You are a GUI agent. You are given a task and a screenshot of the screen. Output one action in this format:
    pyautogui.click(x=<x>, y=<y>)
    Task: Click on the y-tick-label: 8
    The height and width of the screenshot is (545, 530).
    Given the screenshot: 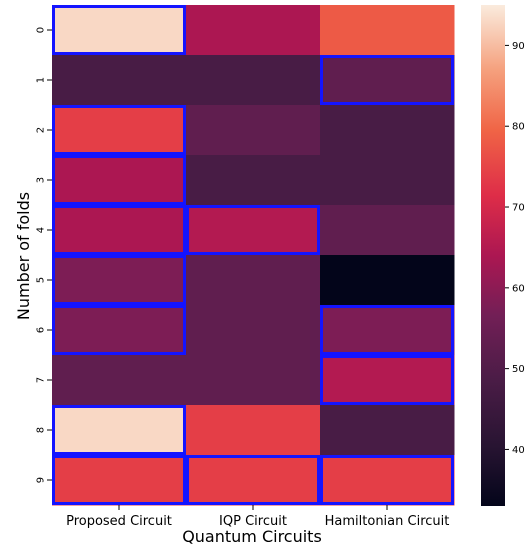 What is the action you would take?
    pyautogui.click(x=41, y=430)
    